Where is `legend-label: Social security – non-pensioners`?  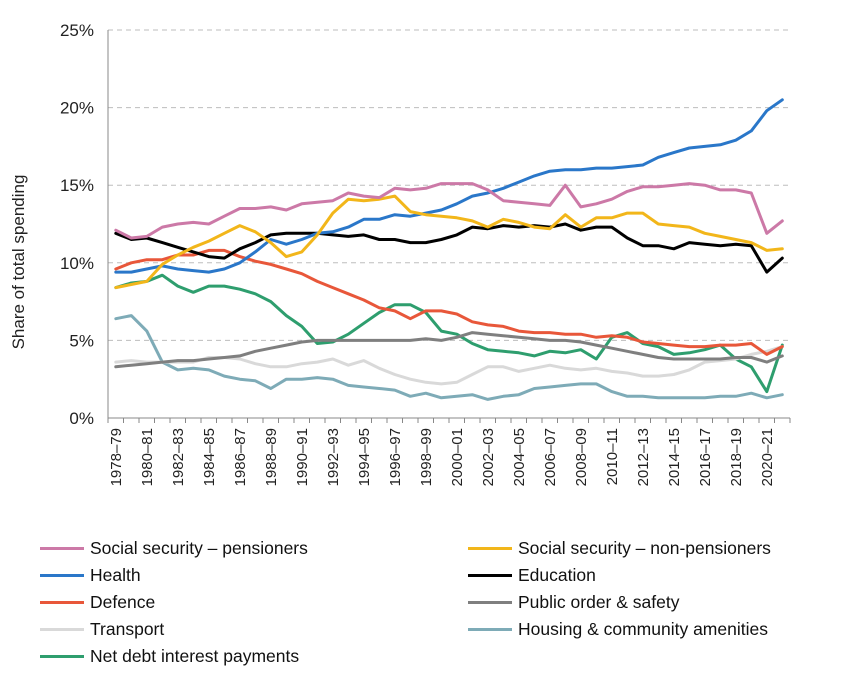 legend-label: Social security – non-pensioners is located at coordinates (644, 548).